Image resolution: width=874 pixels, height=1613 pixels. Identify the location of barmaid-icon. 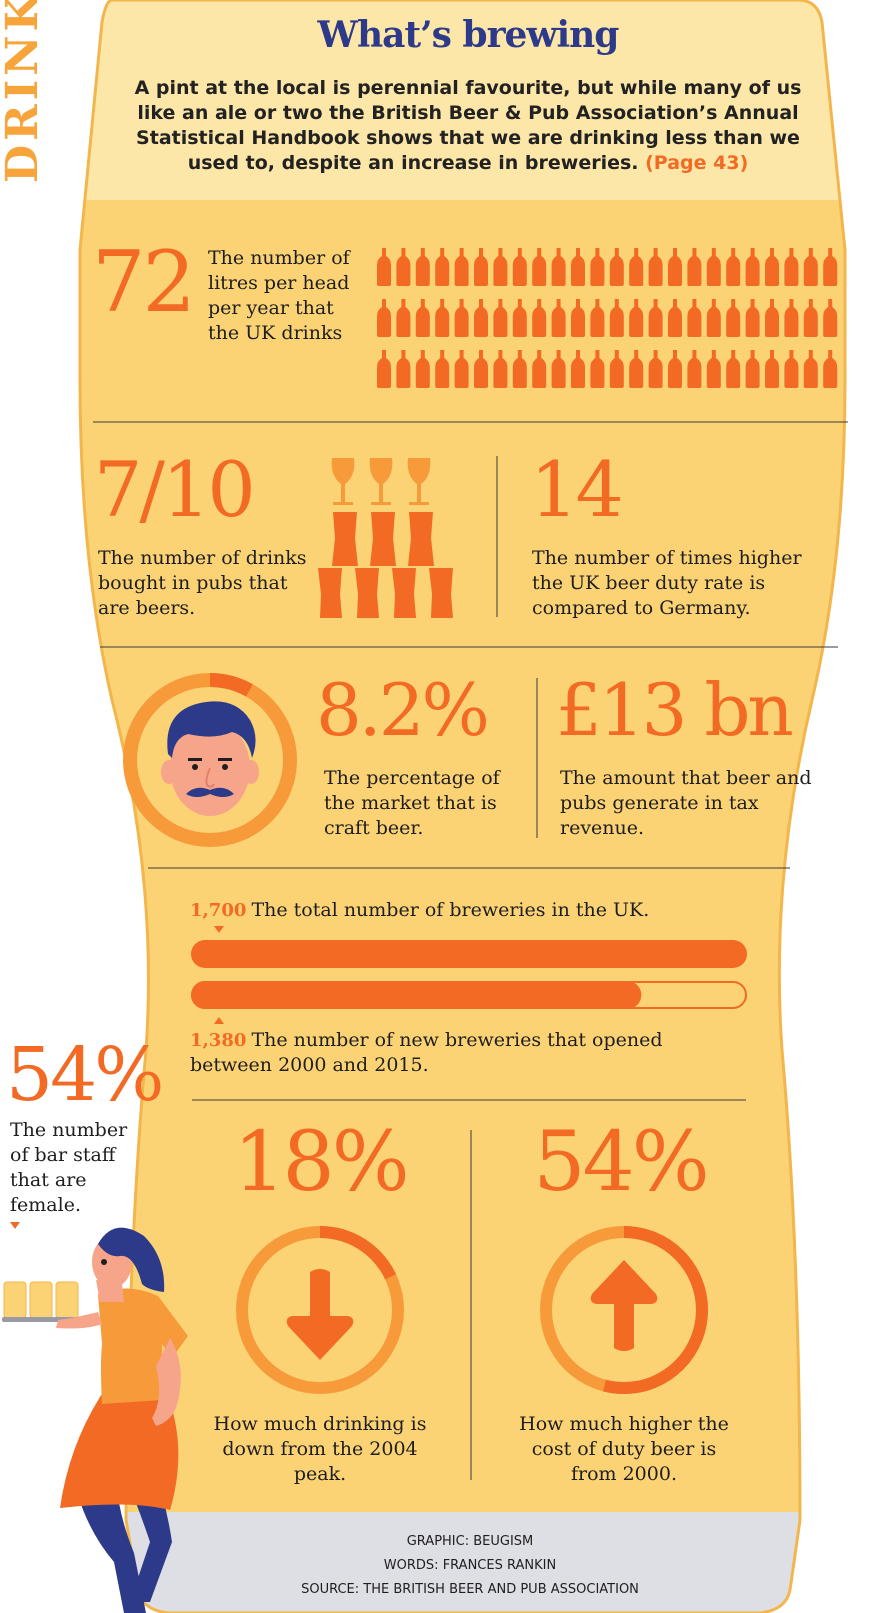
(95, 1420).